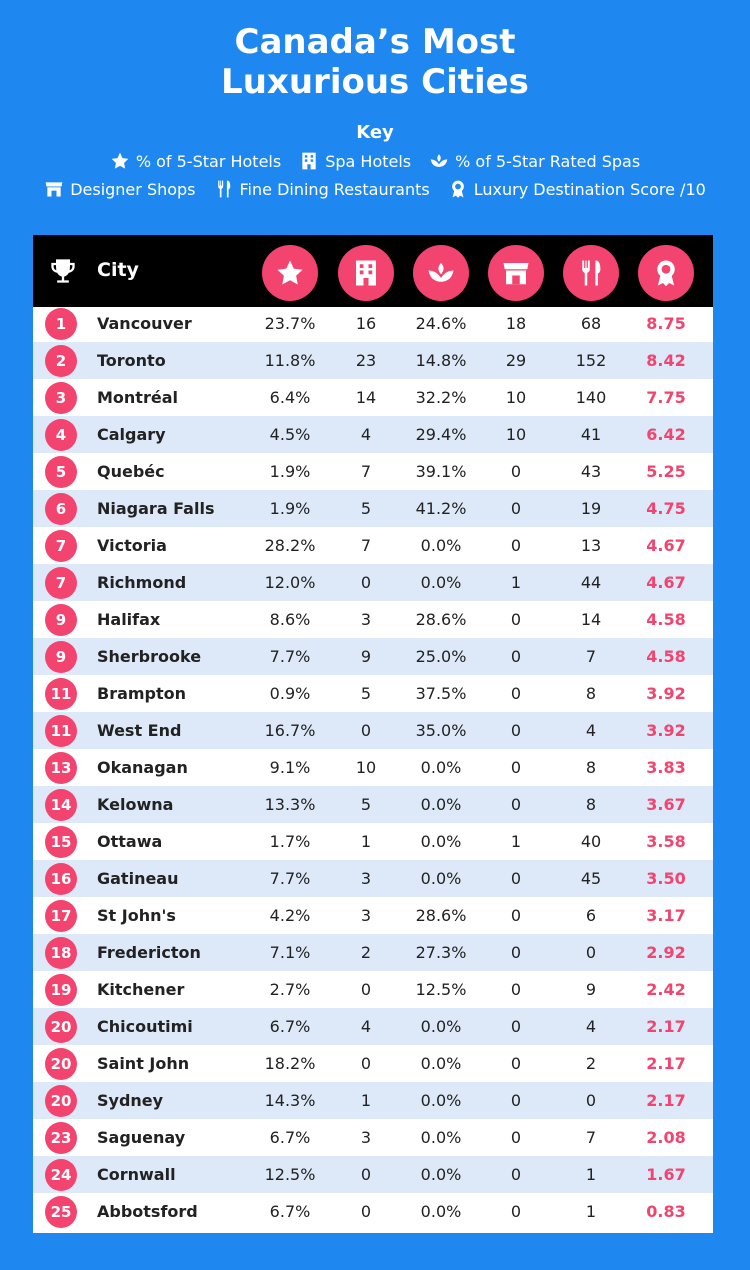 The width and height of the screenshot is (750, 1270). What do you see at coordinates (373, 693) in the screenshot?
I see `table-row: 11 Brampton 0.9% 5 37.5% 0 8 3.92` at bounding box center [373, 693].